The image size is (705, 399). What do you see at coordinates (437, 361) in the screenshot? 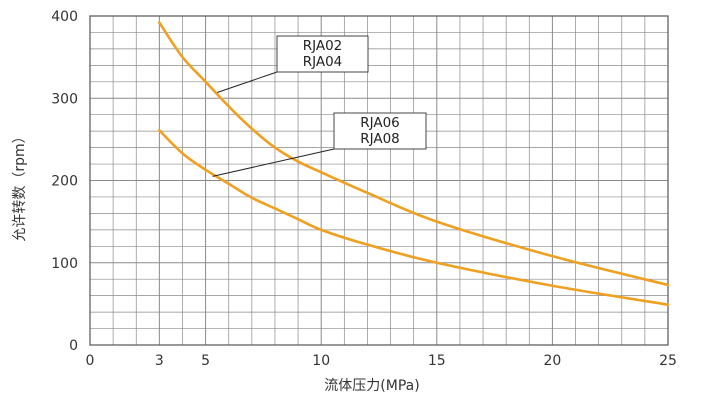
I see `x-tick-label: 15` at bounding box center [437, 361].